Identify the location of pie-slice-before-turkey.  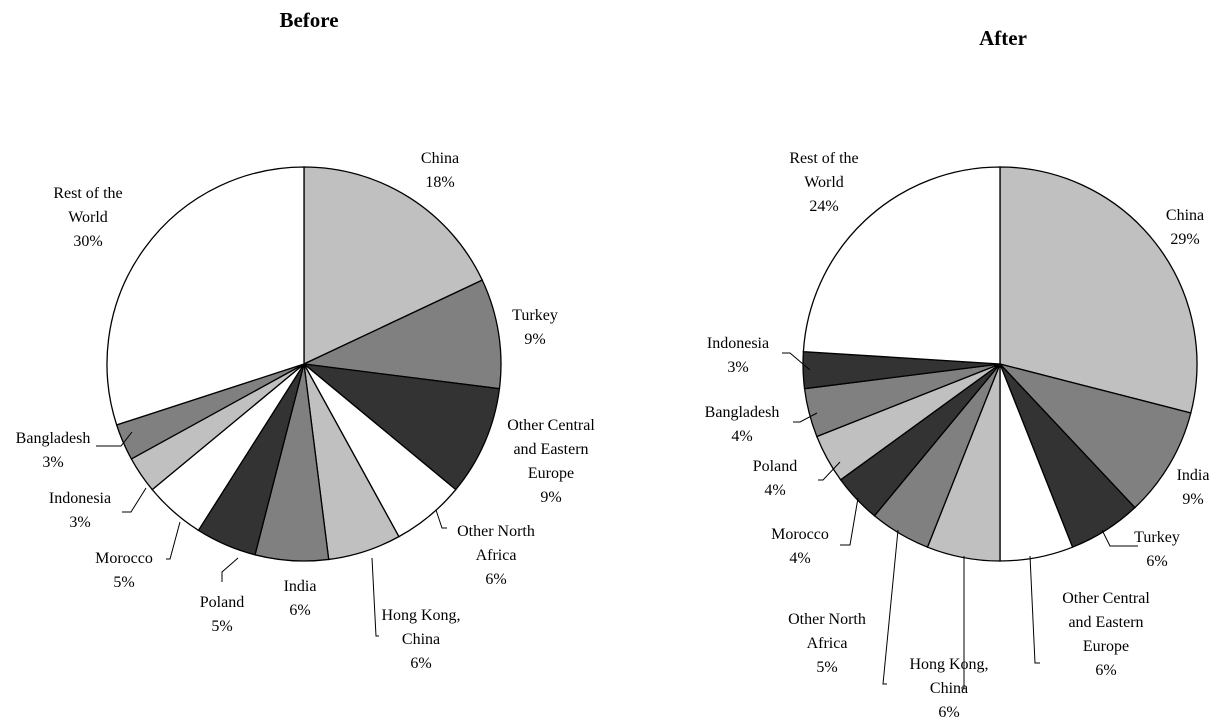
(401, 334).